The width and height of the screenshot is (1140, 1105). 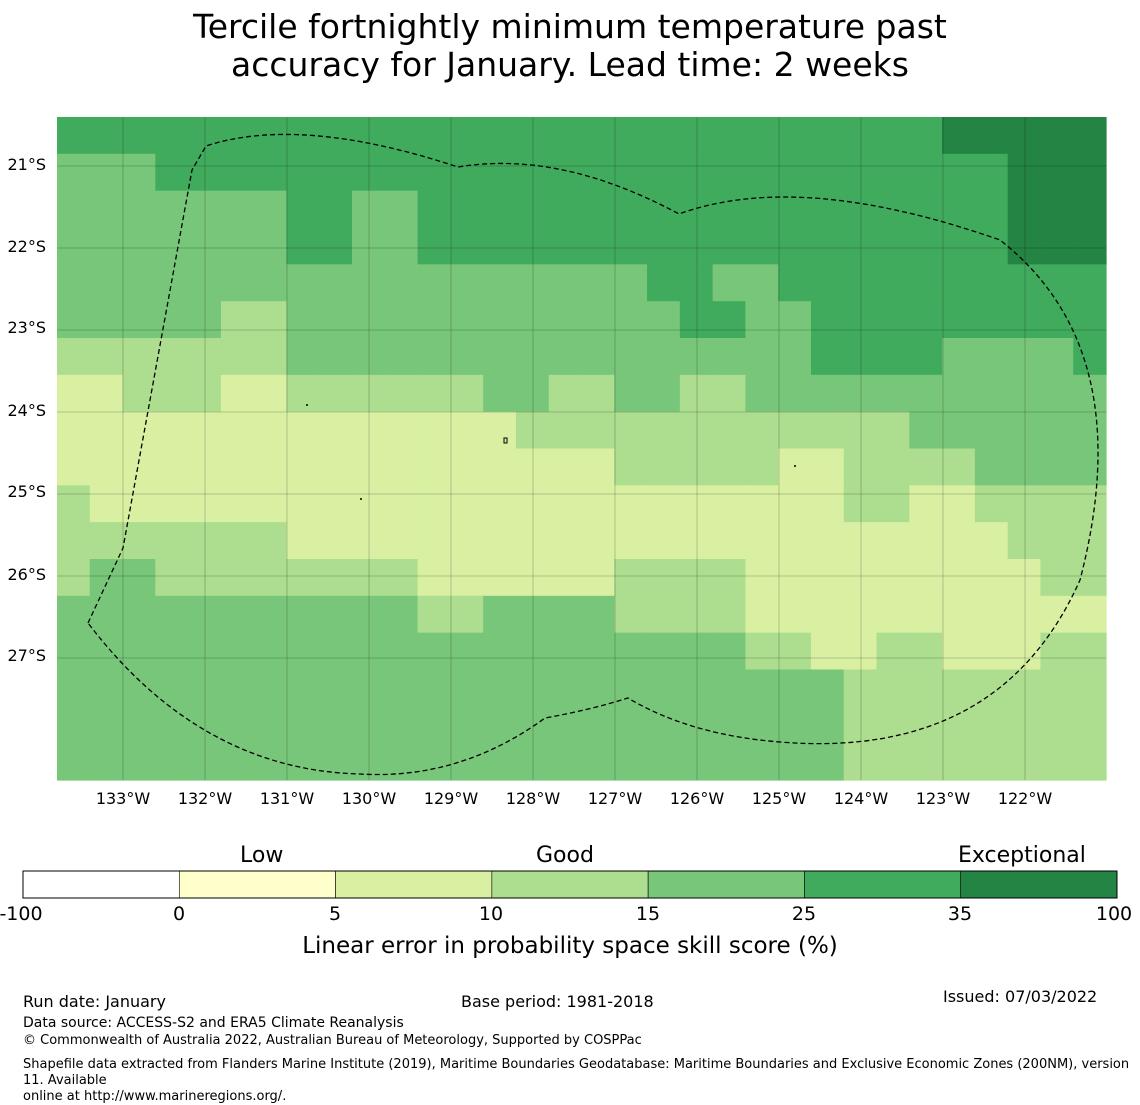 What do you see at coordinates (726, 884) in the screenshot?
I see `colorbar-segment` at bounding box center [726, 884].